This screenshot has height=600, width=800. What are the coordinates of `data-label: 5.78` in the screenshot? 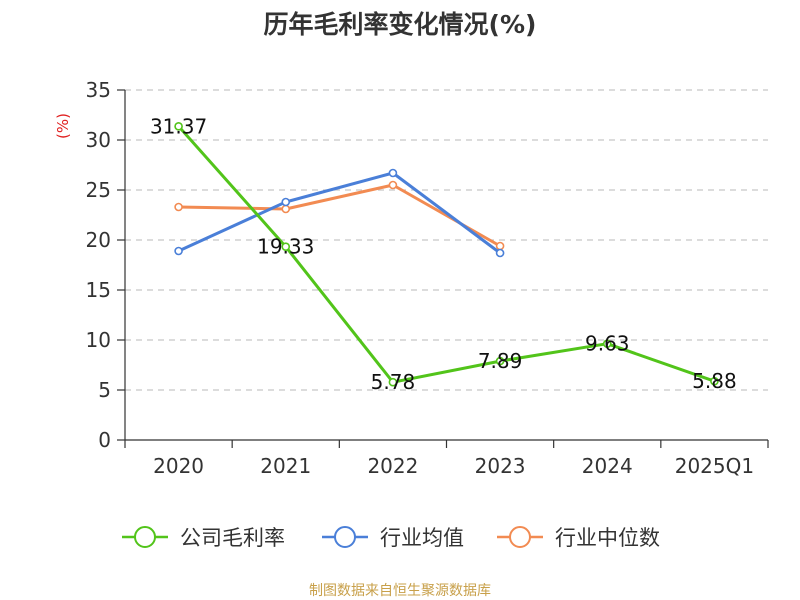 It's located at (393, 382).